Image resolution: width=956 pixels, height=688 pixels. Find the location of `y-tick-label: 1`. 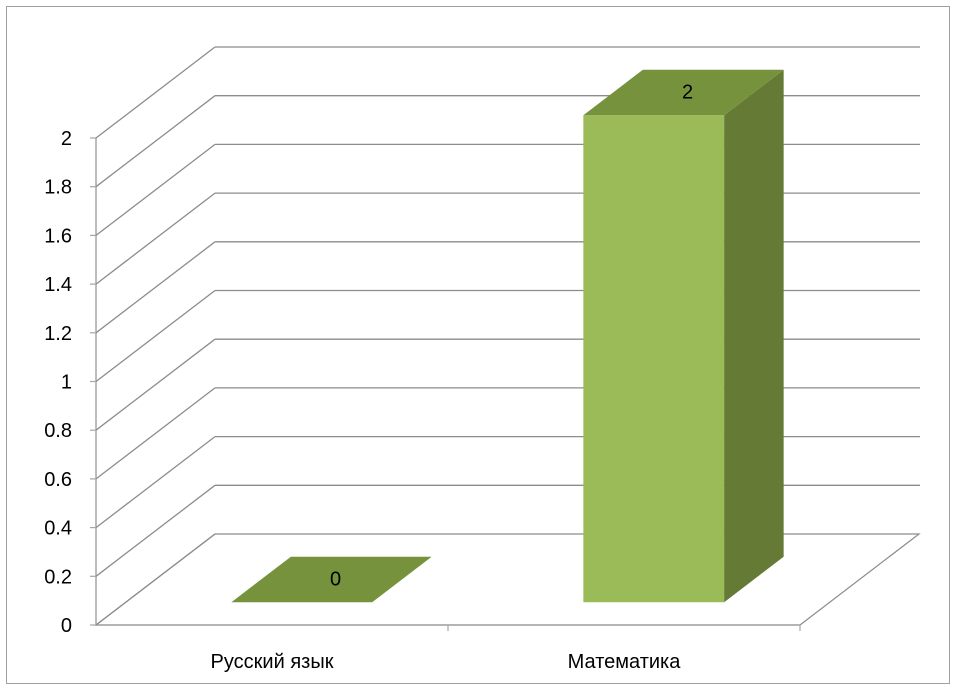

y-tick-label: 1 is located at coordinates (66, 383).